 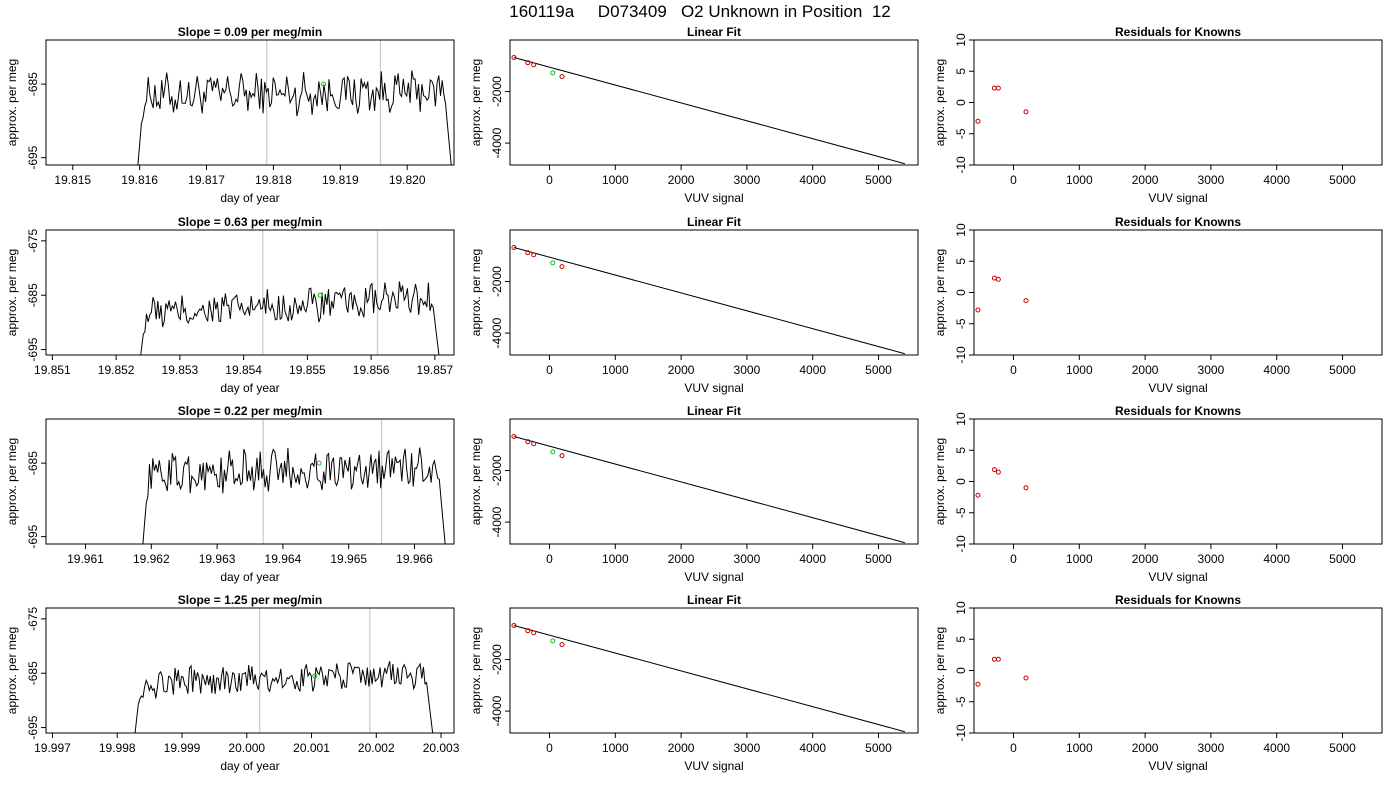 I want to click on unknown-point, so click(x=553, y=73).